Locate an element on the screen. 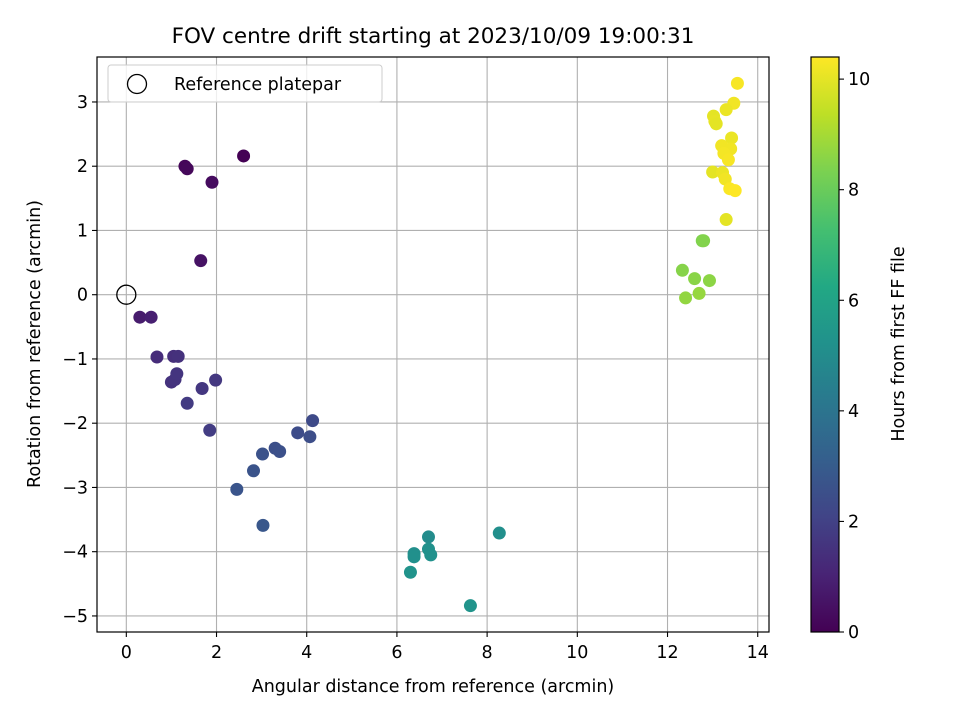 The height and width of the screenshot is (720, 960). y-axis-label: Rotation from reference (arcmin) is located at coordinates (35, 344).